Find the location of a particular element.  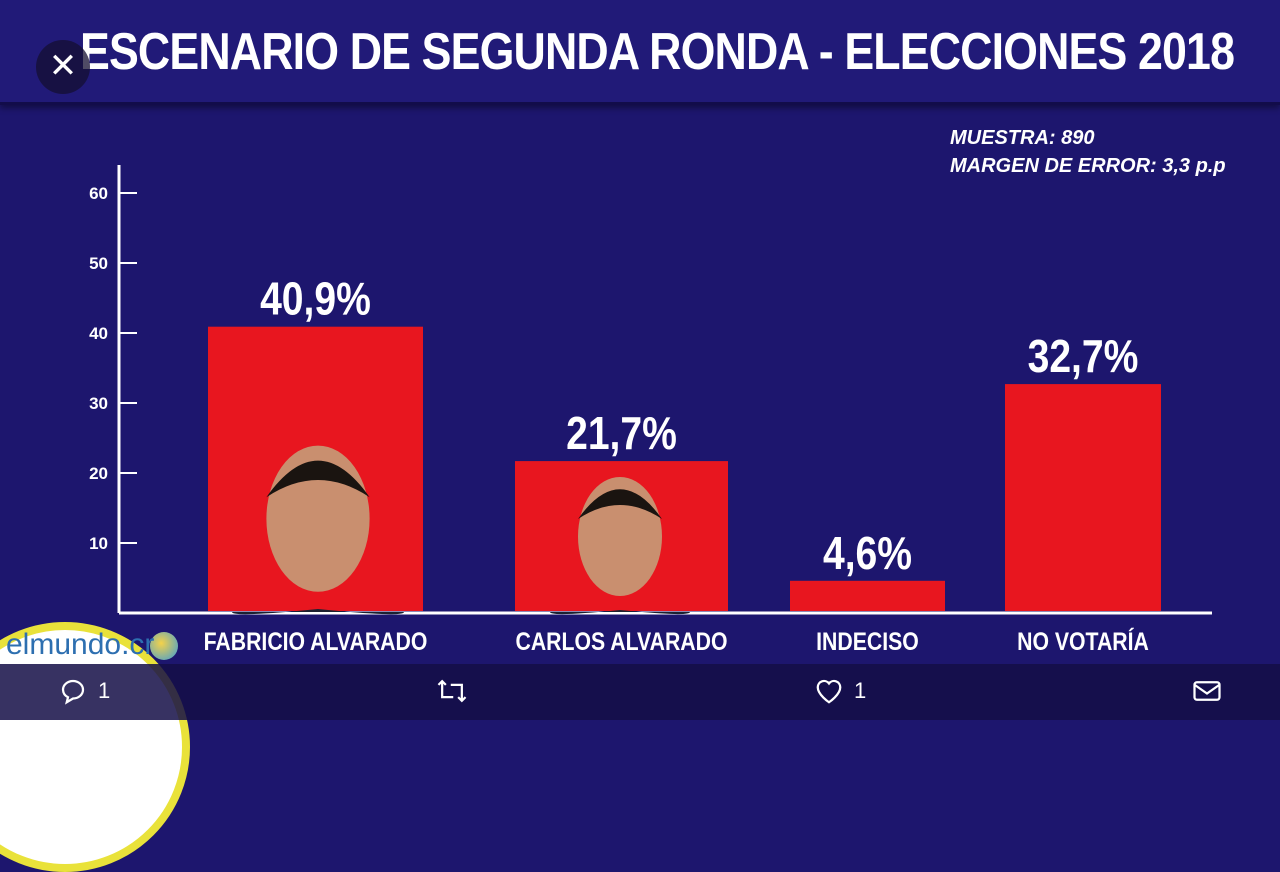

share-button is located at coordinates (1207, 691).